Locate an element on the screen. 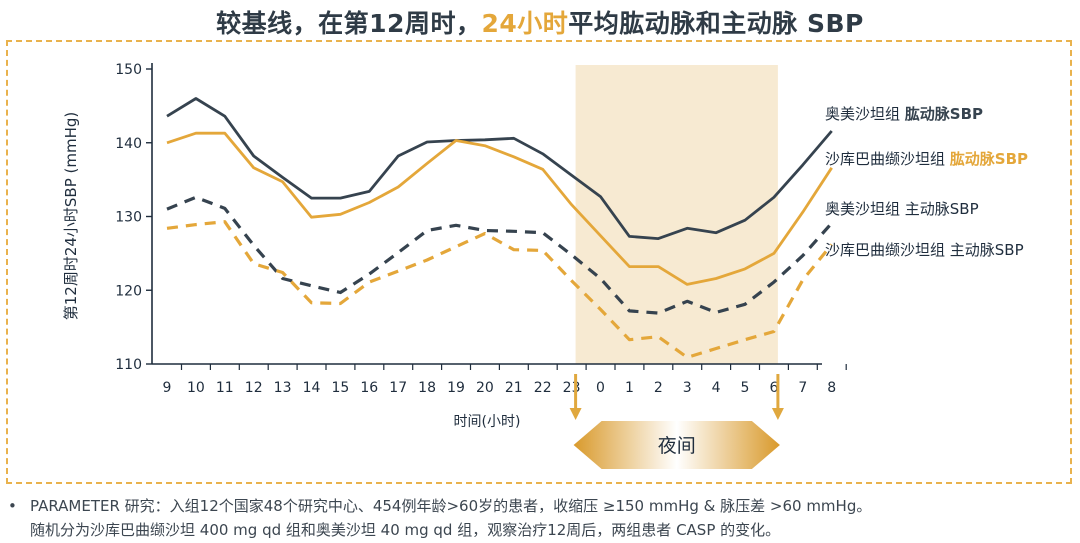 The width and height of the screenshot is (1080, 543). x-tick-label: 9 is located at coordinates (167, 388).